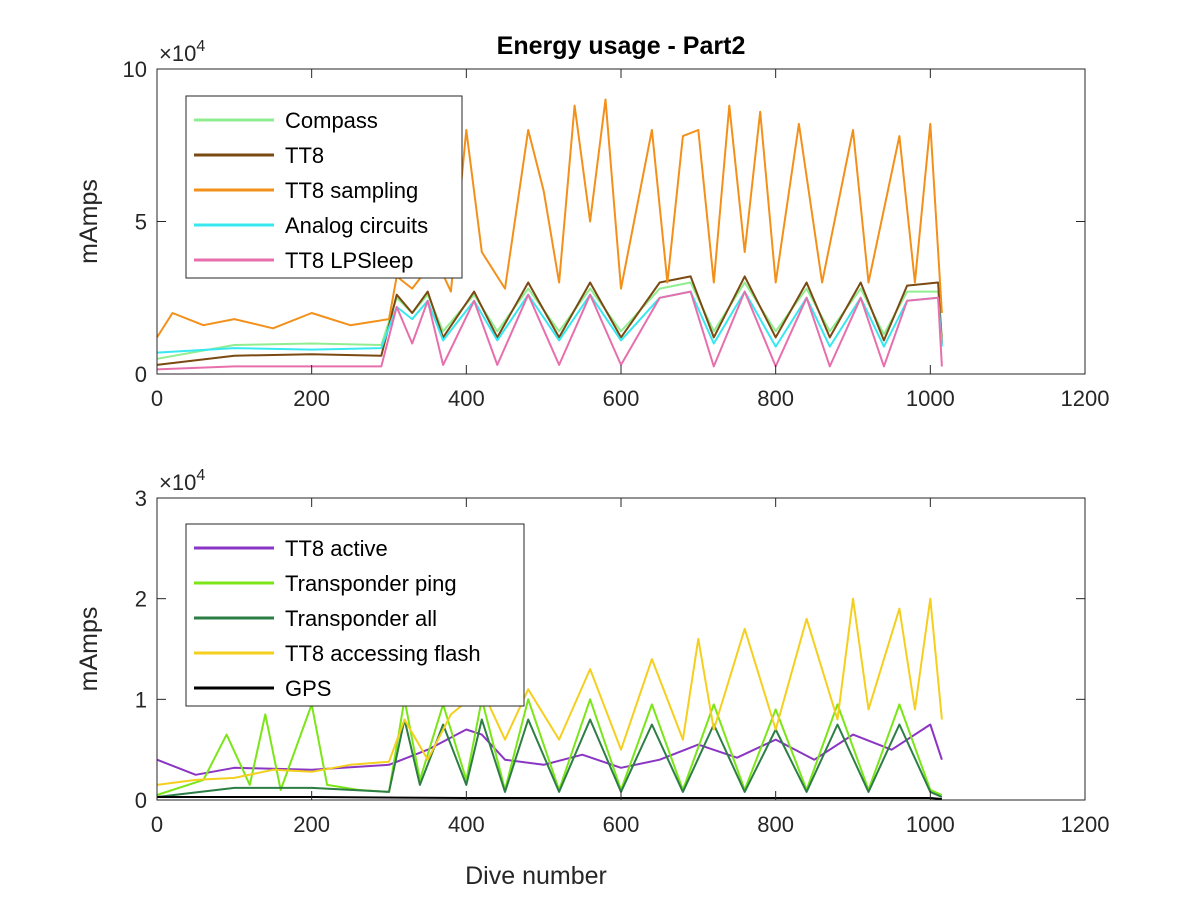 Image resolution: width=1200 pixels, height=900 pixels. Describe the element at coordinates (549, 691) in the screenshot. I see `series-line-tt8-accessing-flash` at that location.